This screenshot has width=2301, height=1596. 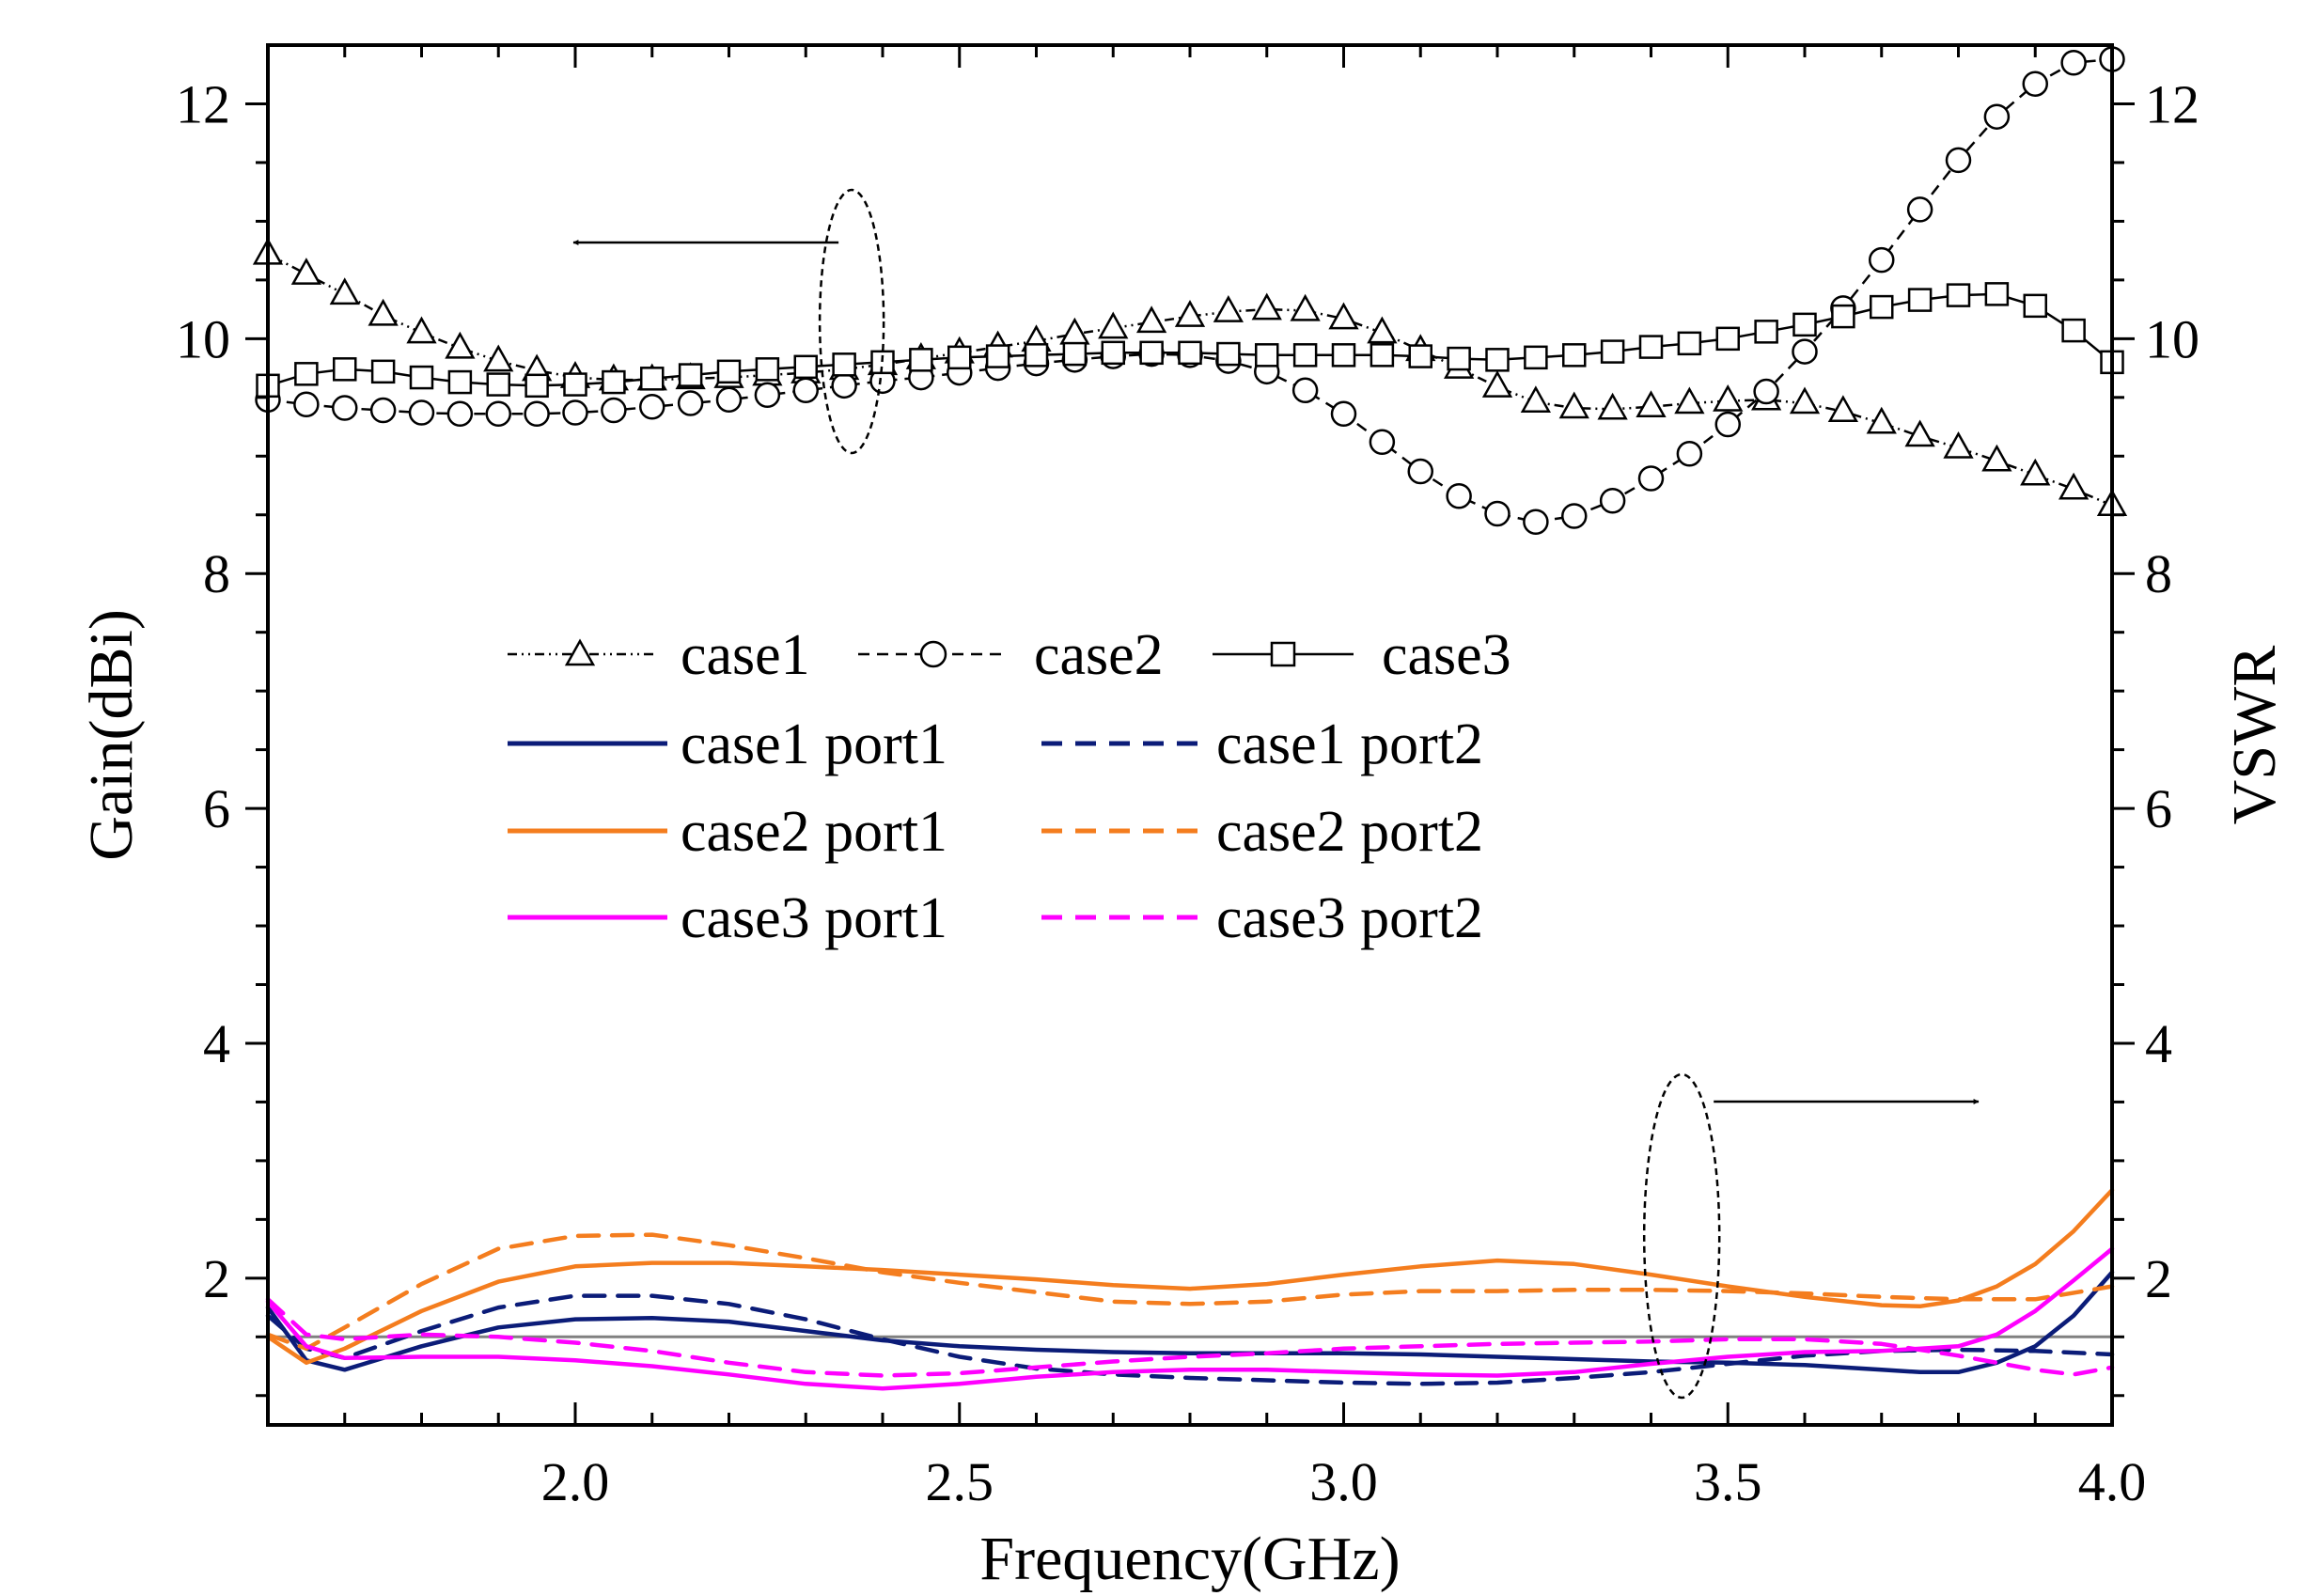 What do you see at coordinates (2158, 1043) in the screenshot?
I see `y-tick-label-right: 4` at bounding box center [2158, 1043].